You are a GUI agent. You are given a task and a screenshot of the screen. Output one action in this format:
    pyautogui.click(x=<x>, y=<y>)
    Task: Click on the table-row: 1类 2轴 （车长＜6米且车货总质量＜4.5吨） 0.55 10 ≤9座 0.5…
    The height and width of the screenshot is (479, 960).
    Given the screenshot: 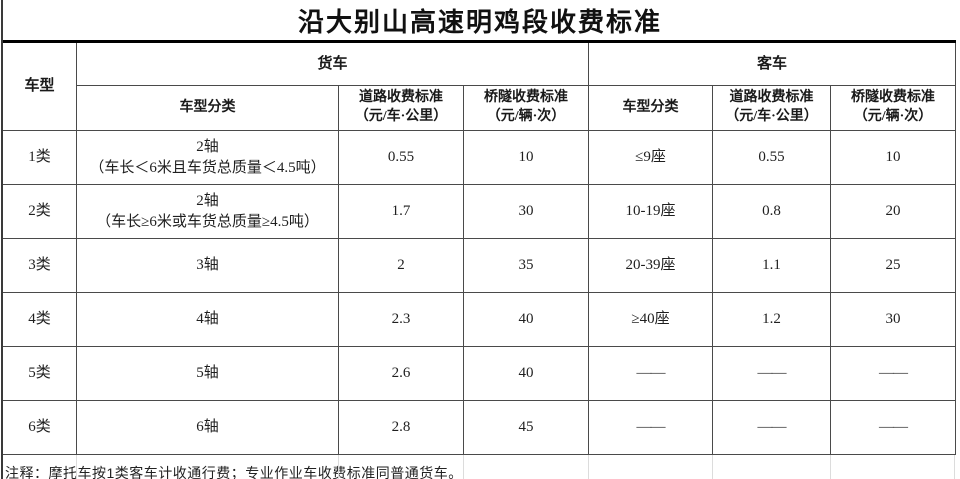 What is the action you would take?
    pyautogui.click(x=479, y=157)
    